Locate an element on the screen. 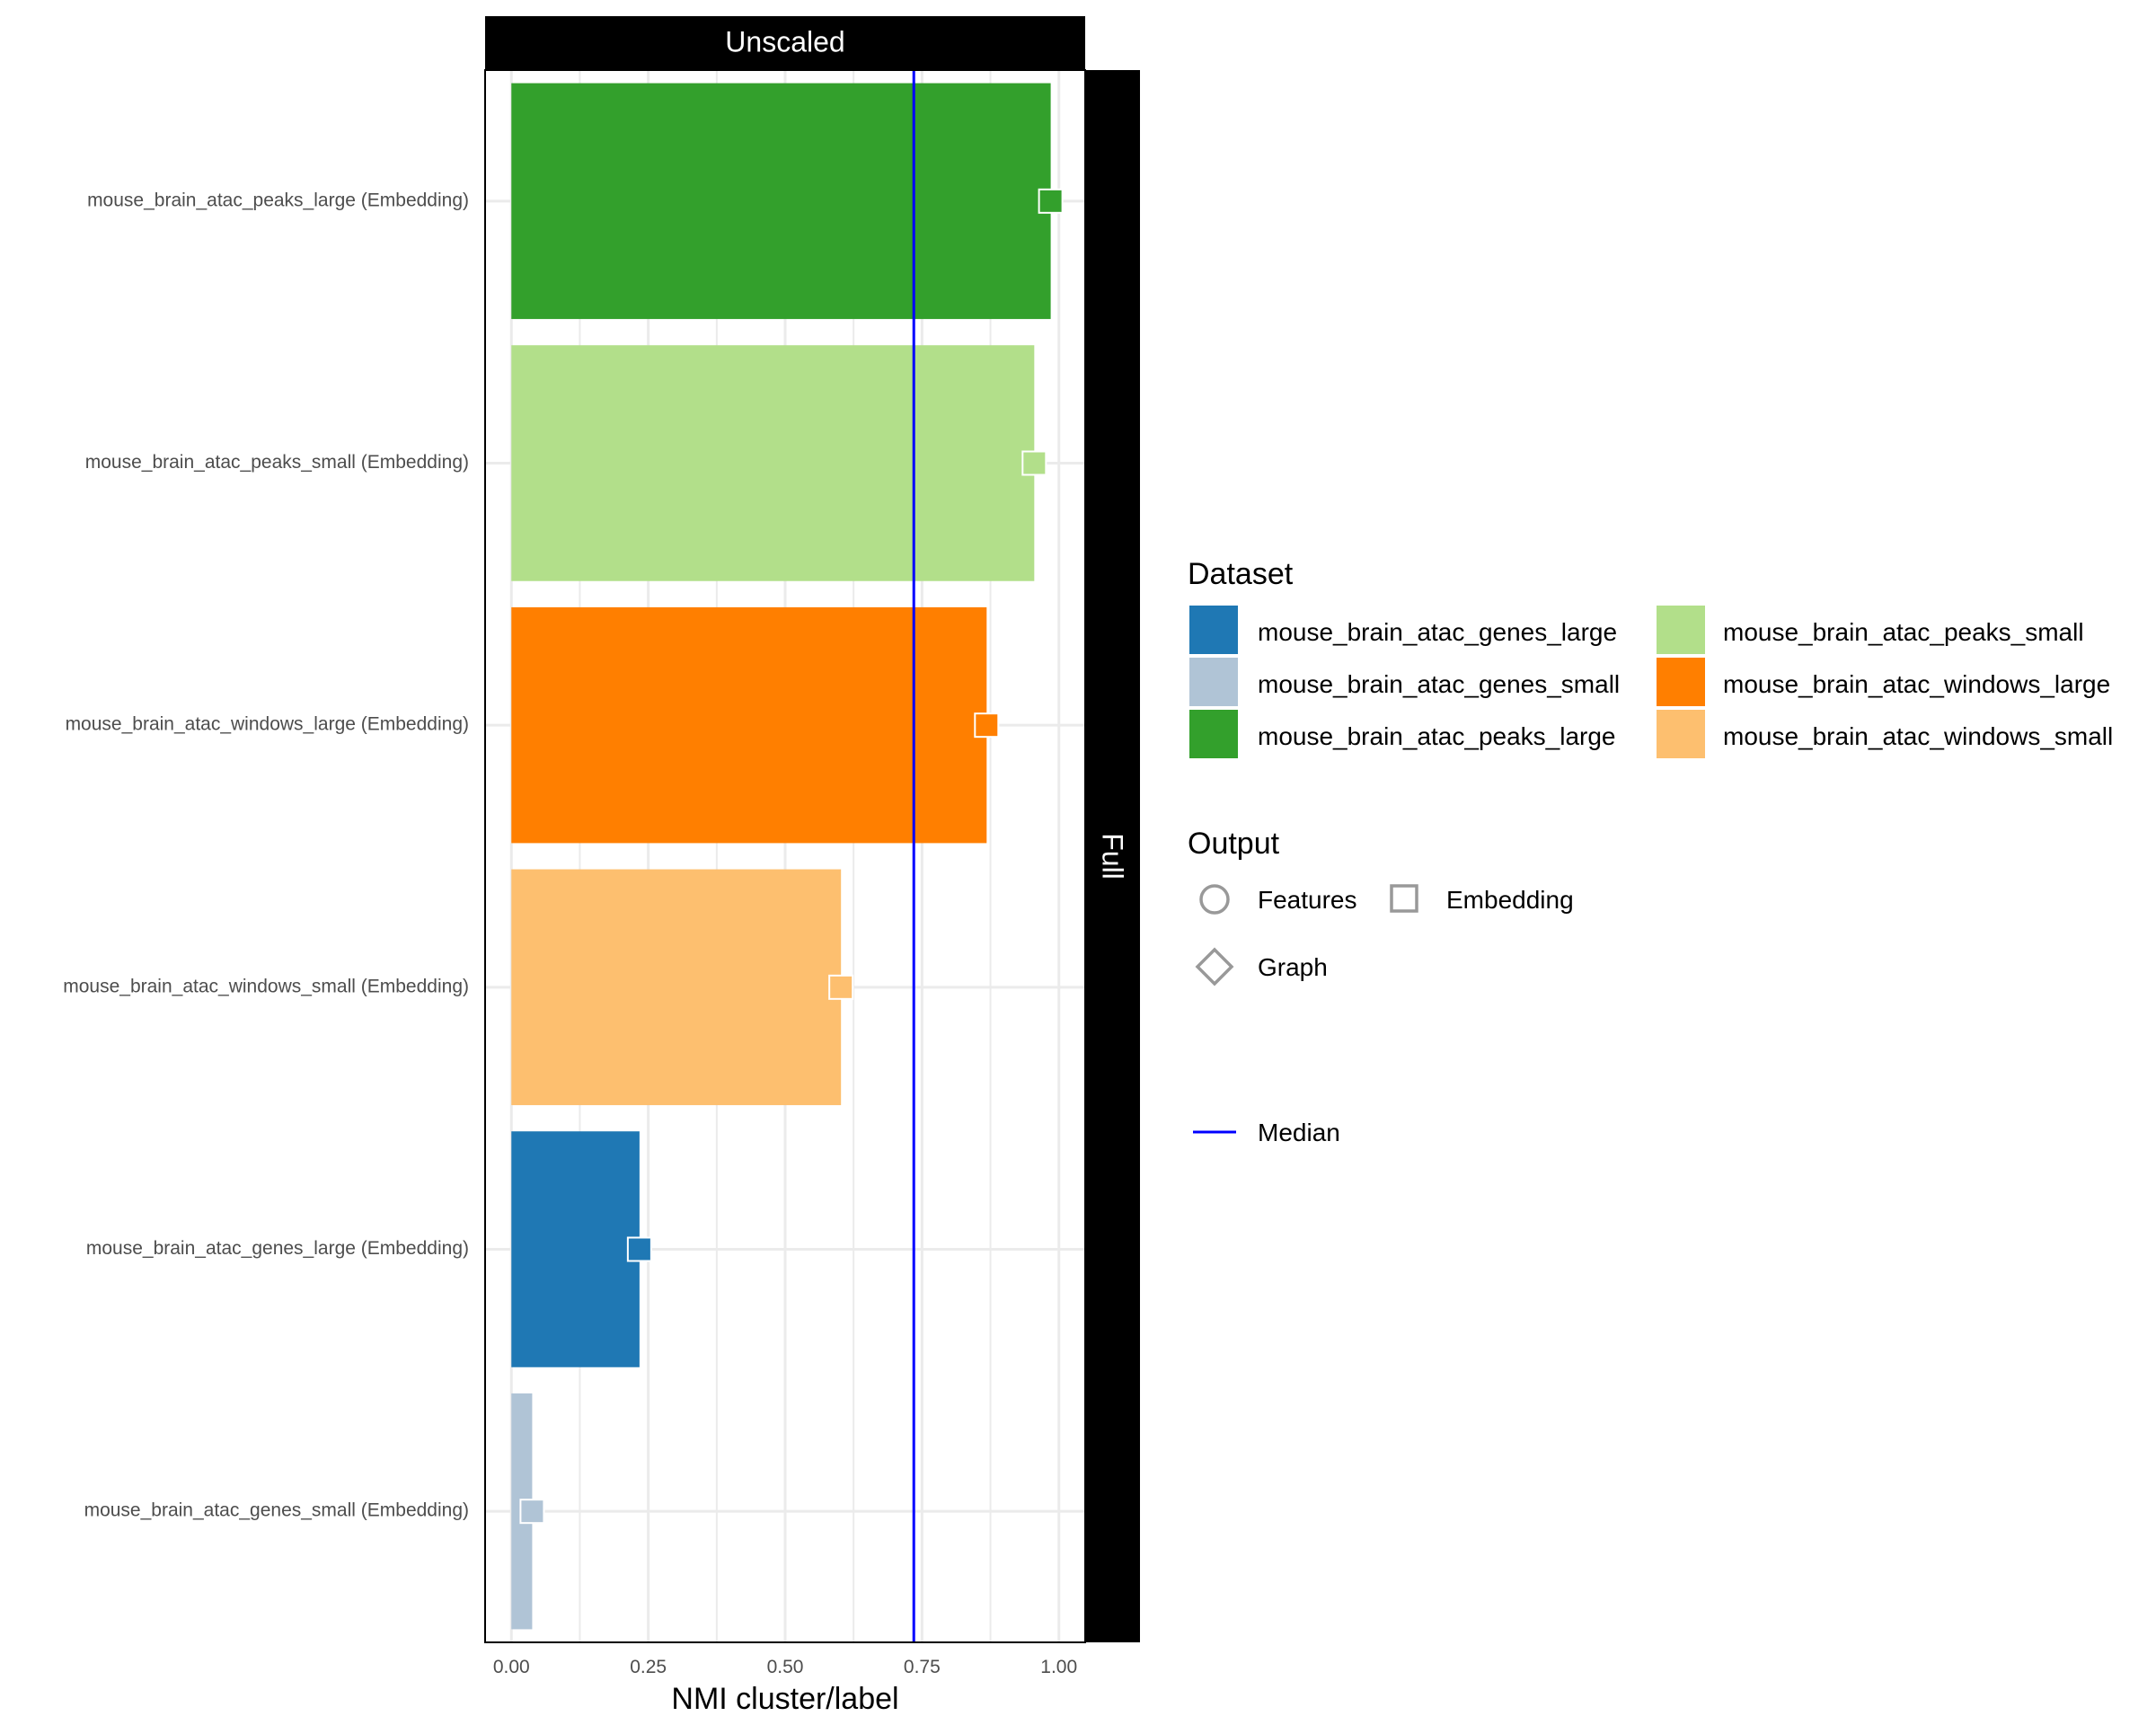  legend-item-output: Graph is located at coordinates (1261, 966).